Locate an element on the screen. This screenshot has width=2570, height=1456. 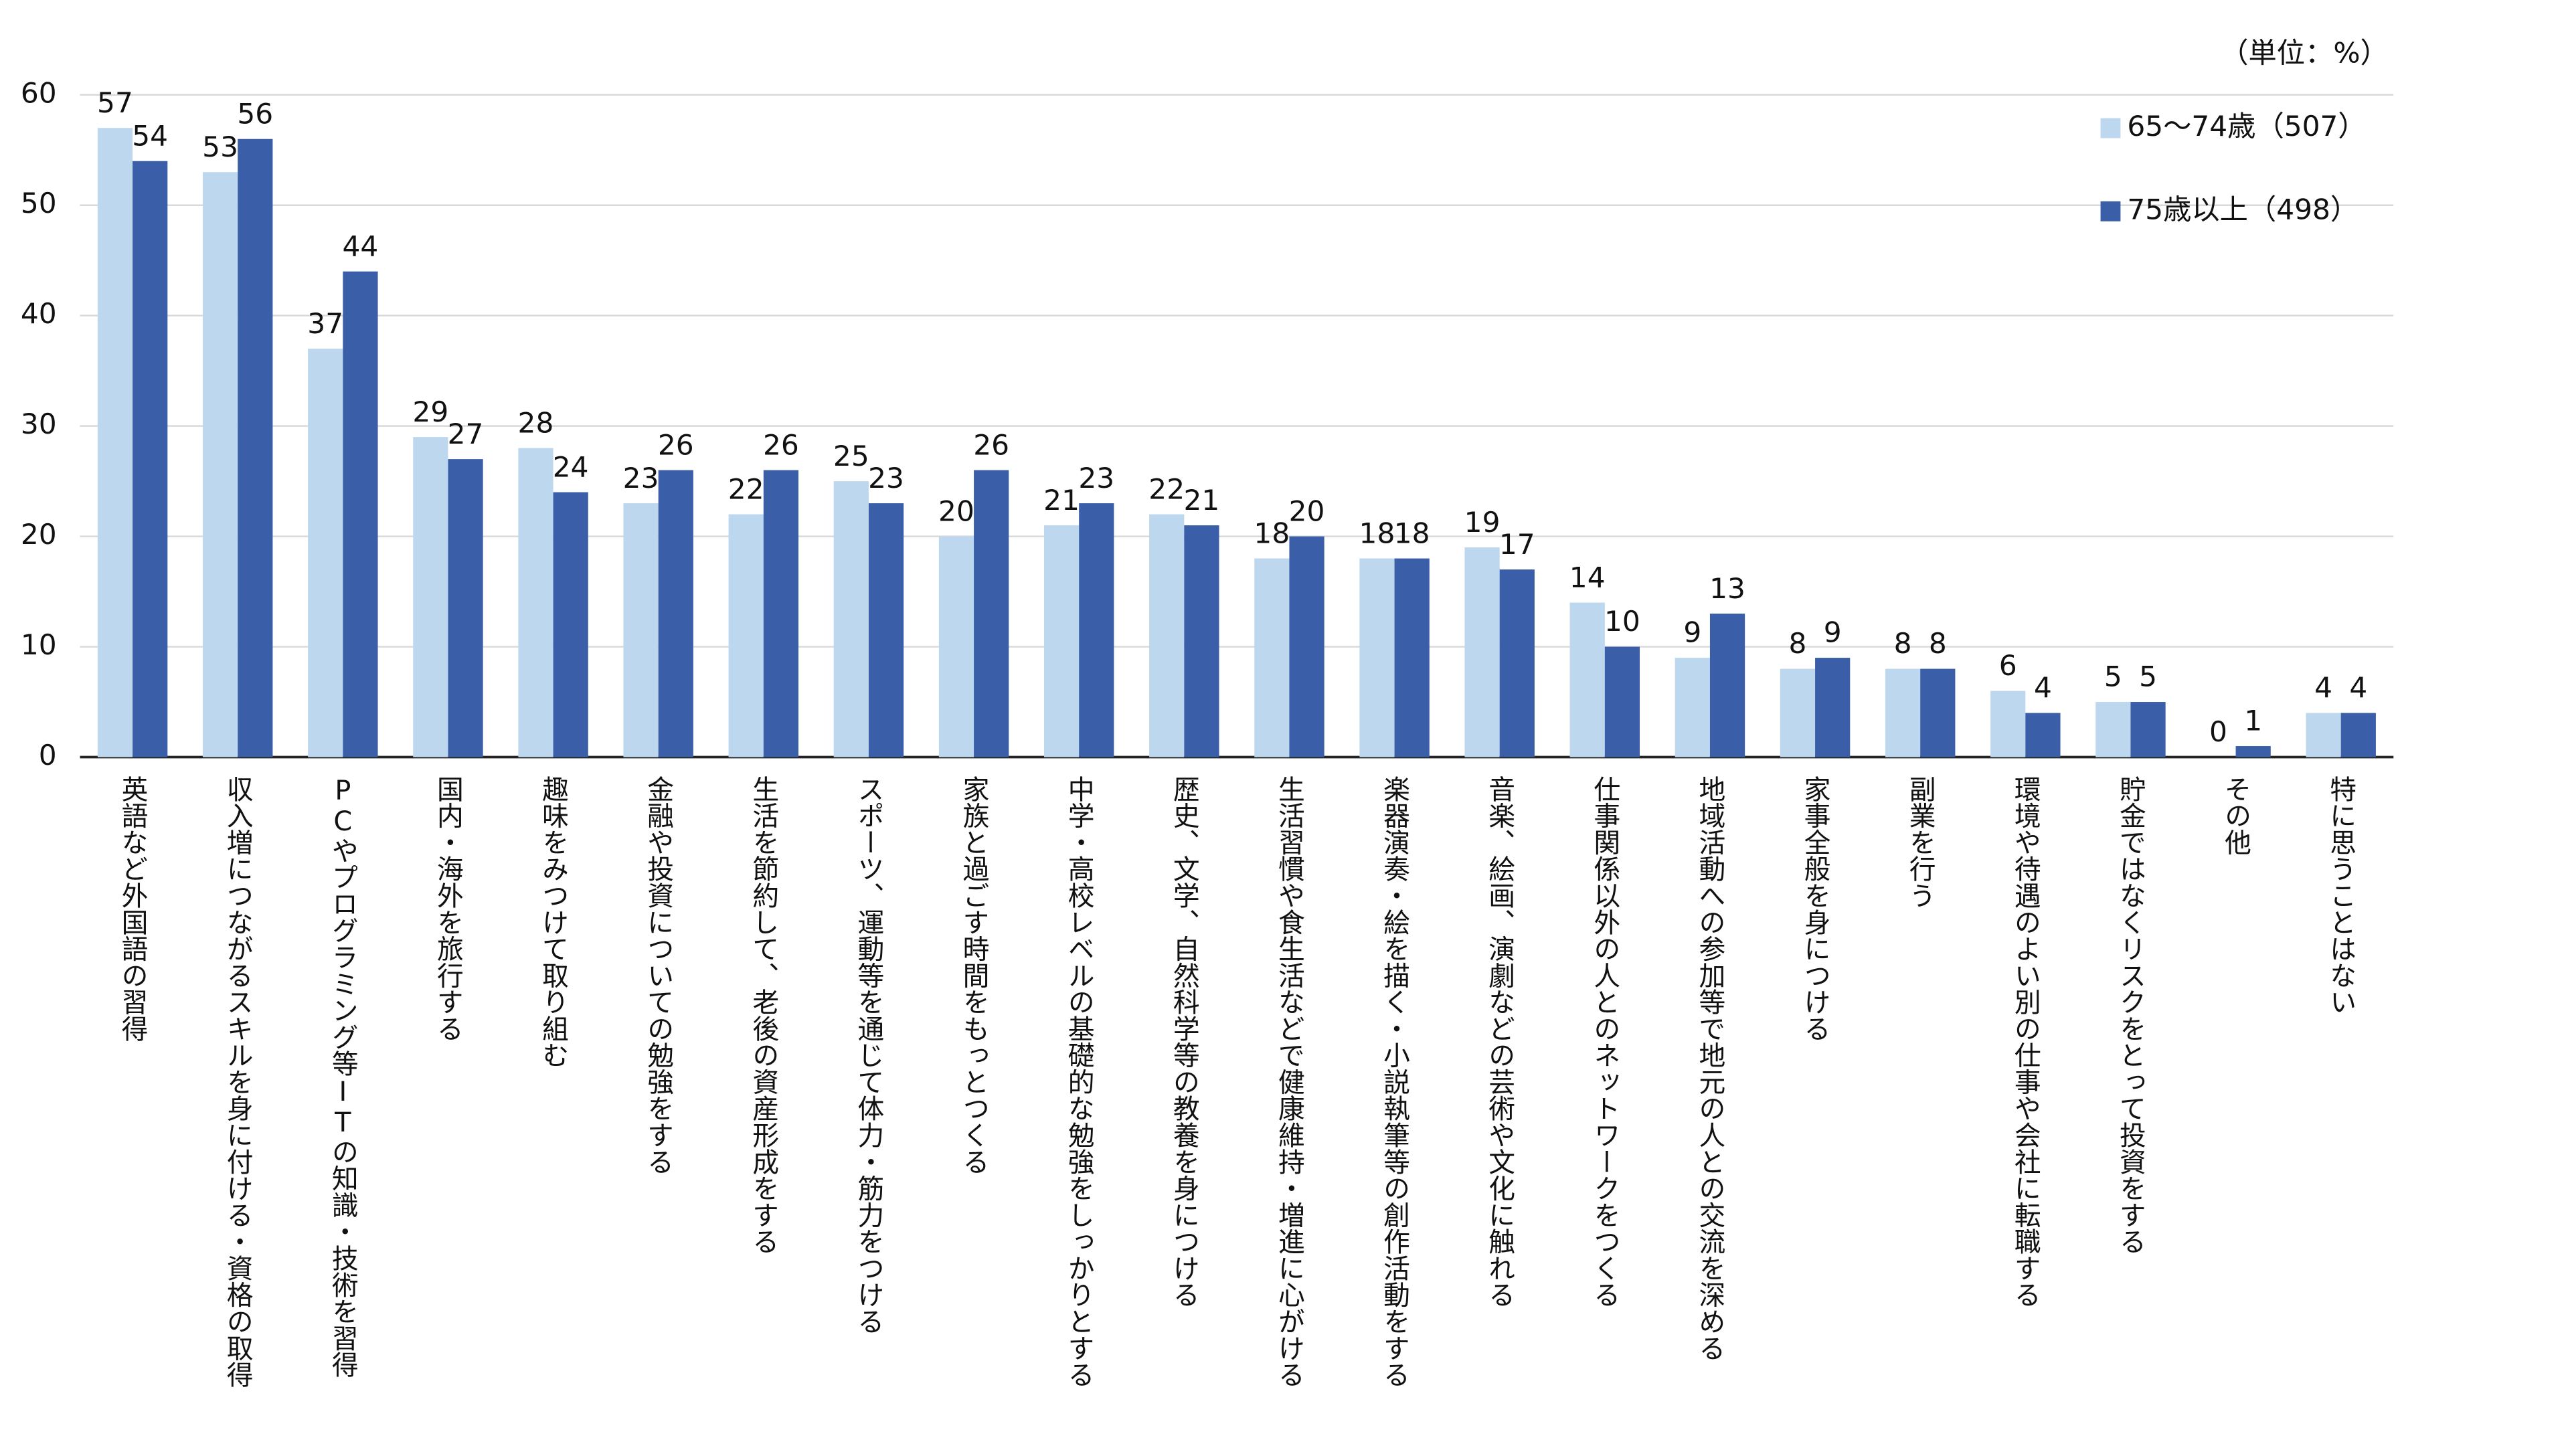
x-tick-label: PCやプログラミング等ITの知識・技術を習得 is located at coordinates (342, 1077).